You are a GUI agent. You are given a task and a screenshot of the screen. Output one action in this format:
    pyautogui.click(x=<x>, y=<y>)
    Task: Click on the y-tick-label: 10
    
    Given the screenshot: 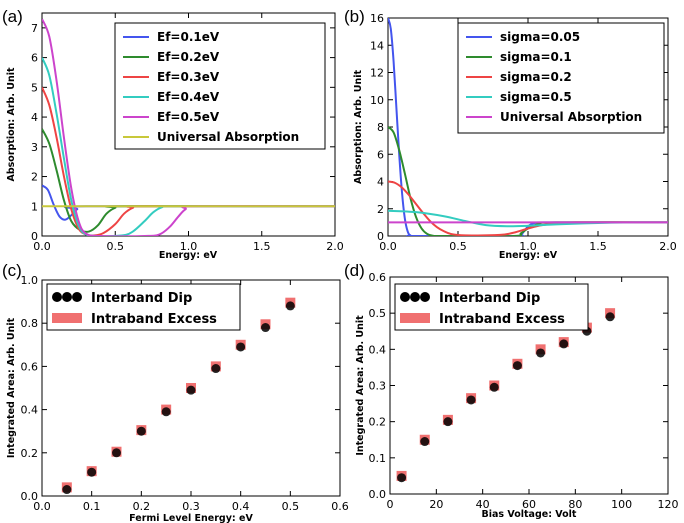 What is the action you would take?
    pyautogui.click(x=377, y=100)
    